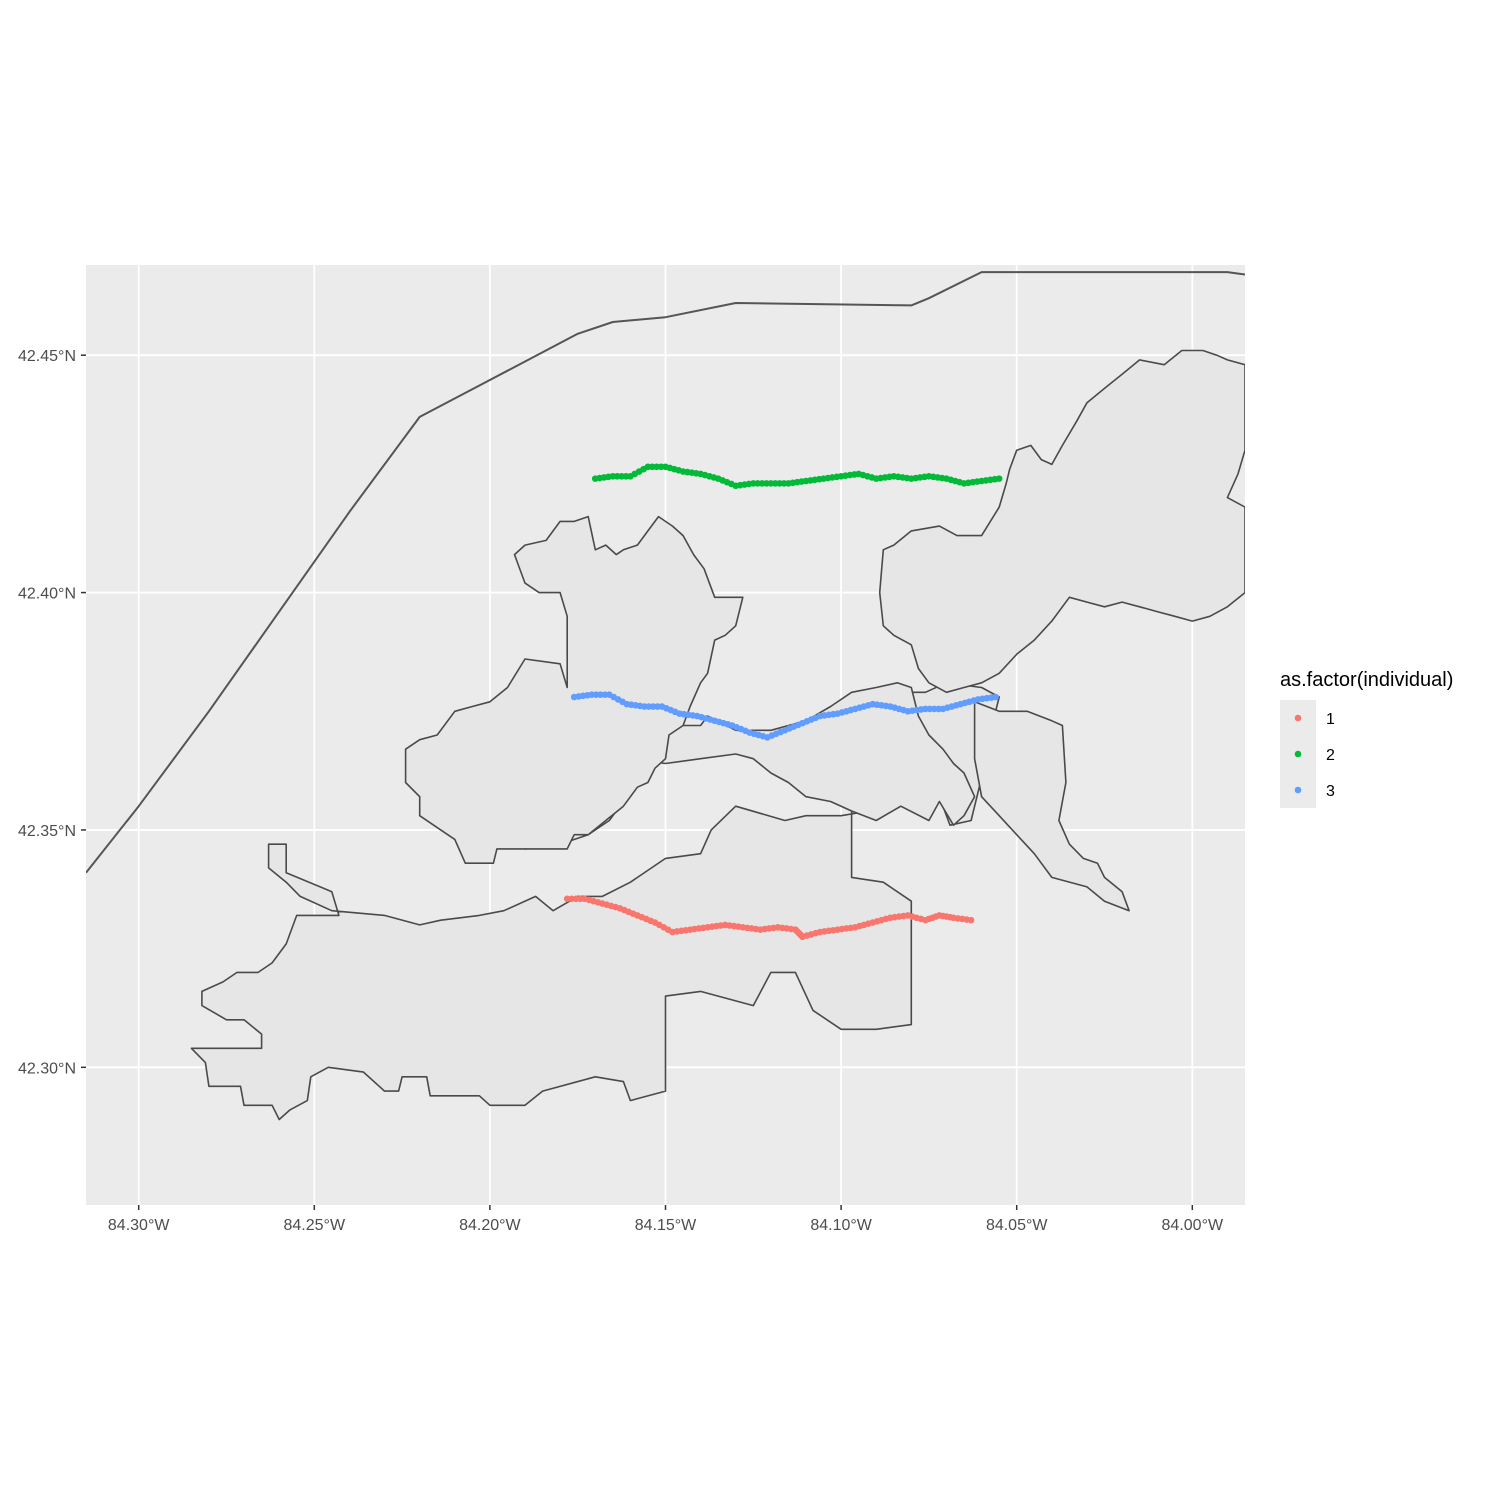 The height and width of the screenshot is (1500, 1500). Describe the element at coordinates (139, 1225) in the screenshot. I see `x-tick-label: 84.30°W` at that location.